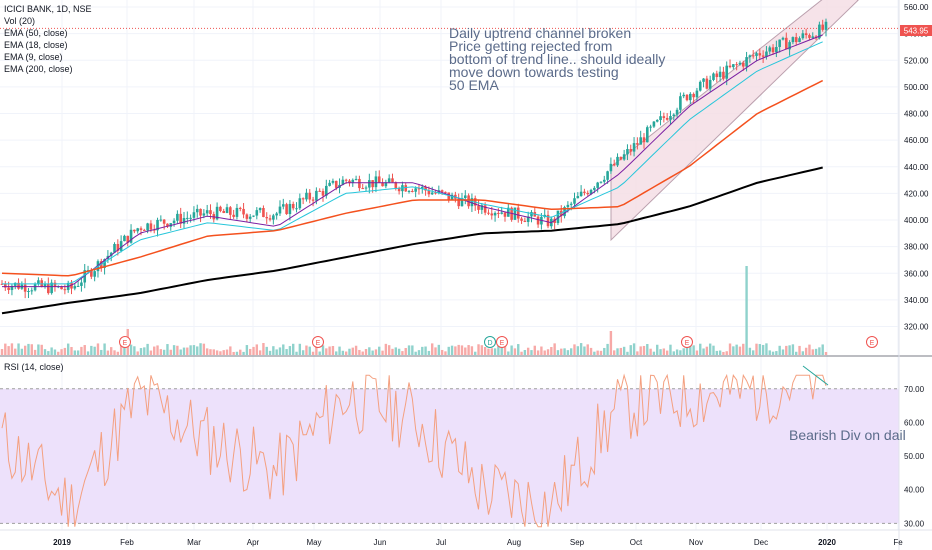 Image resolution: width=932 pixels, height=550 pixels. I want to click on legend-ema50: EMA (50, close), so click(36, 33).